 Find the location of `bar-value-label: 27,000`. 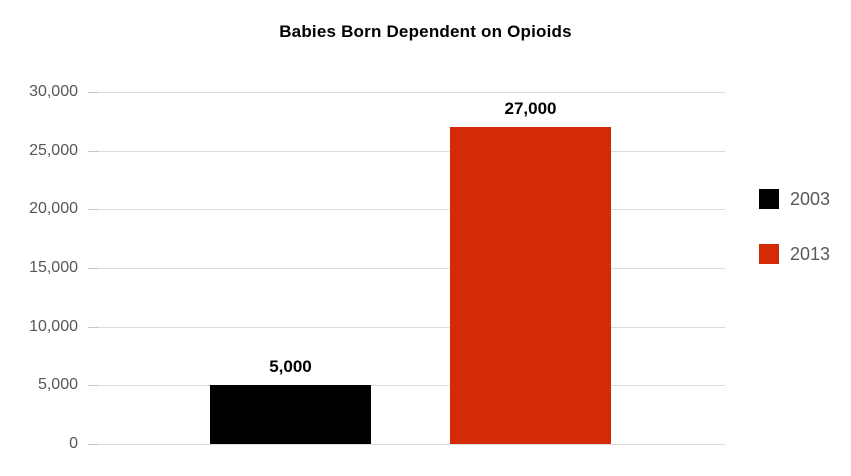

bar-value-label: 27,000 is located at coordinates (530, 108).